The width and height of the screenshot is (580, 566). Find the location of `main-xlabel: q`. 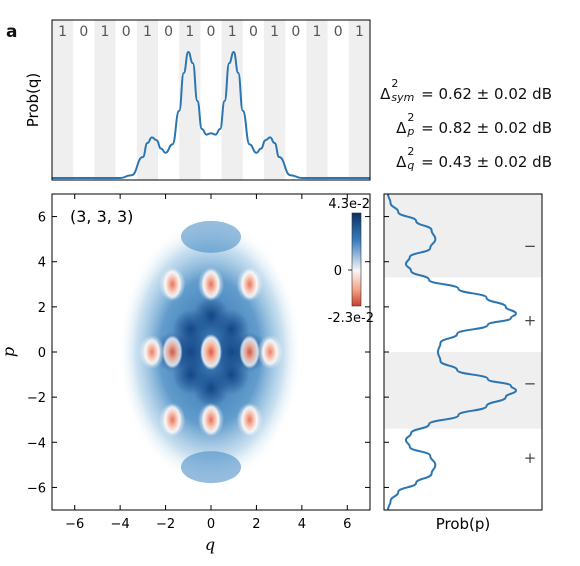

main-xlabel: q is located at coordinates (210, 544).